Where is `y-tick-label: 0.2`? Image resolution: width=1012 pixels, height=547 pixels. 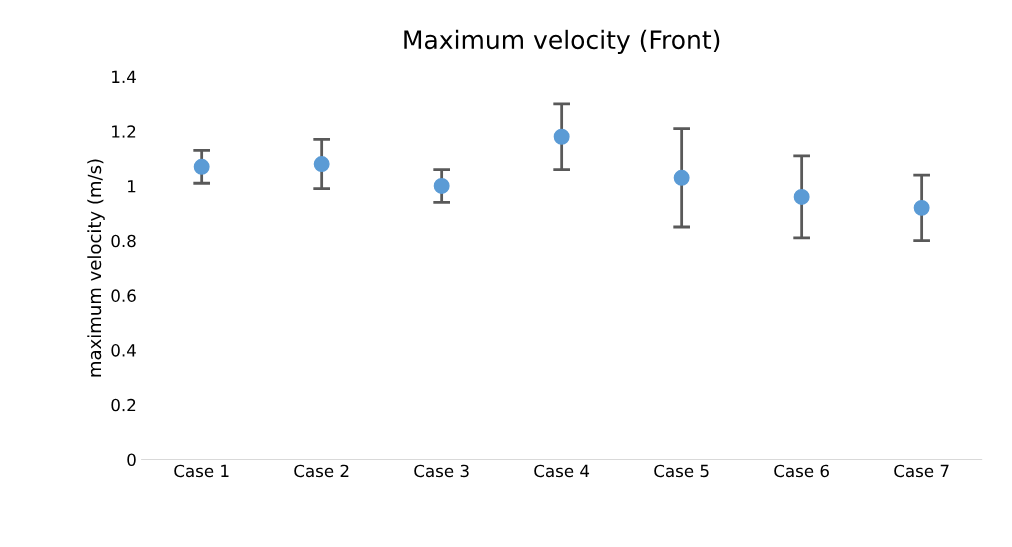 y-tick-label: 0.2 is located at coordinates (123, 405).